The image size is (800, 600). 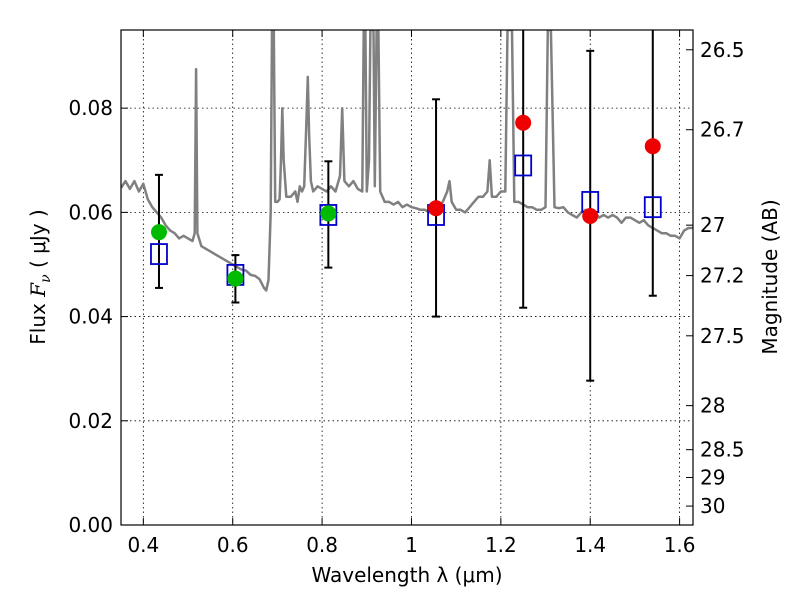 I want to click on x-tick-label: 1.4, so click(x=590, y=545).